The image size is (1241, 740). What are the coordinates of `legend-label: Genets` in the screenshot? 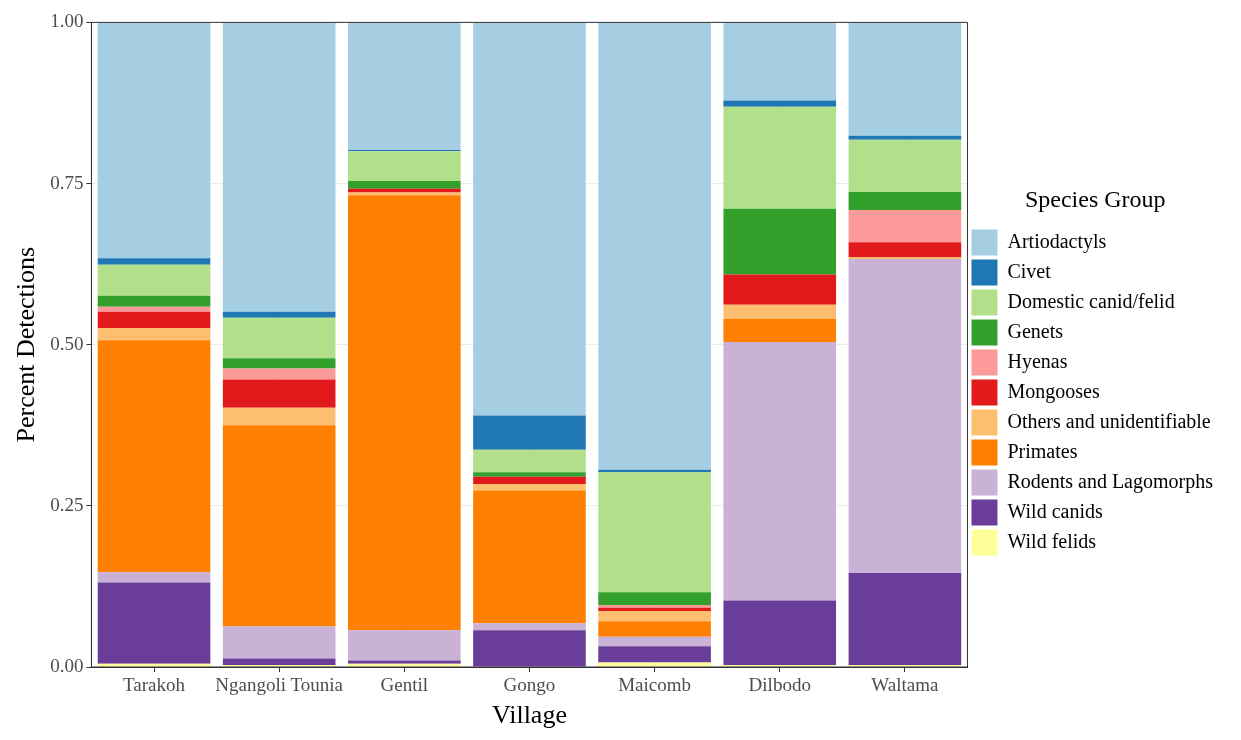 It's located at (1035, 330).